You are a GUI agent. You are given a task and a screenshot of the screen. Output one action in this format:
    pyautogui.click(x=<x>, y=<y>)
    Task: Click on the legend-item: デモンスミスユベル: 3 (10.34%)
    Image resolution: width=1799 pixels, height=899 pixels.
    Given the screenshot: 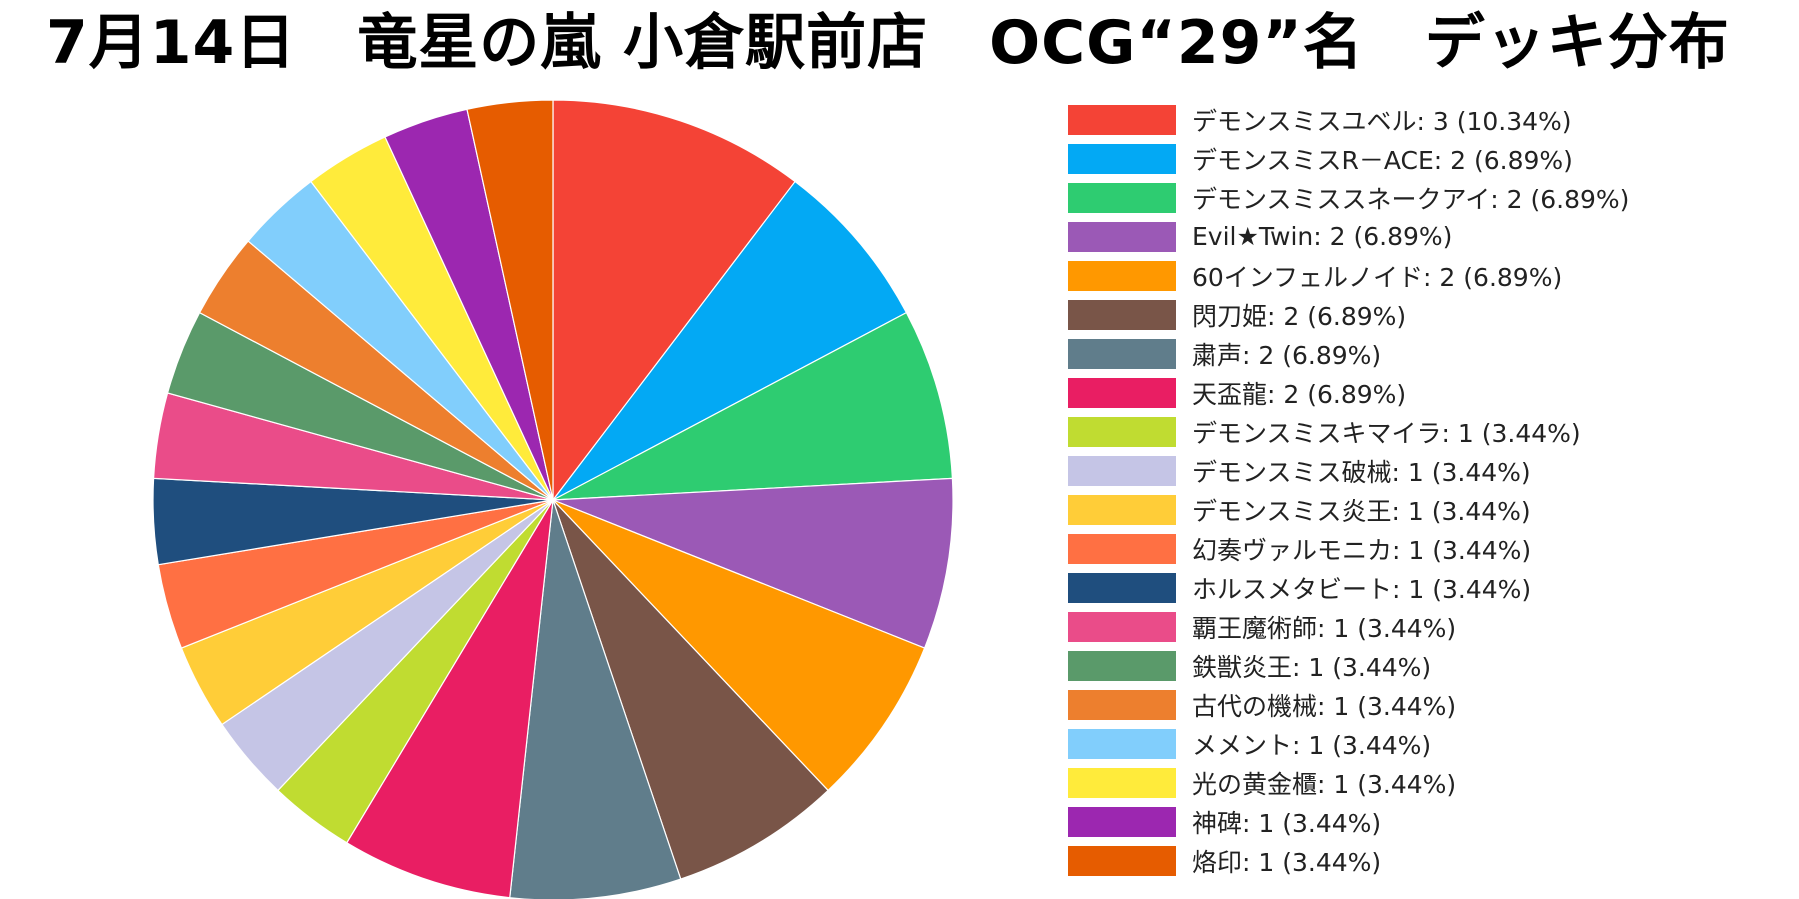 What is the action you would take?
    pyautogui.click(x=1348, y=119)
    